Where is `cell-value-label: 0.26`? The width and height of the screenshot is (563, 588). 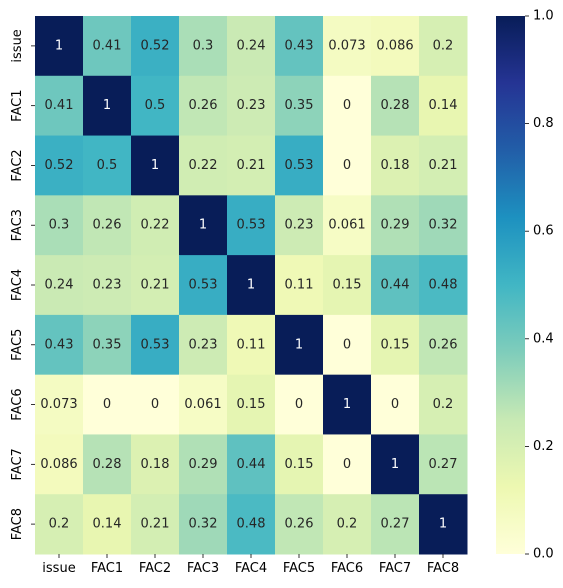 cell-value-label: 0.26 is located at coordinates (203, 105).